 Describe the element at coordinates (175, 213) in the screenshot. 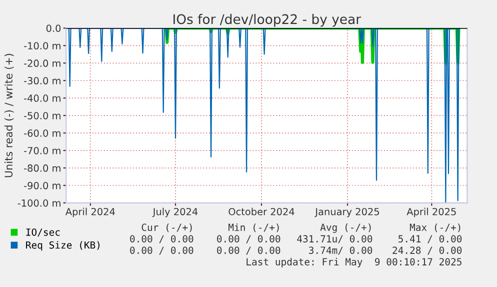

I see `x-tick-label: July 2024` at that location.